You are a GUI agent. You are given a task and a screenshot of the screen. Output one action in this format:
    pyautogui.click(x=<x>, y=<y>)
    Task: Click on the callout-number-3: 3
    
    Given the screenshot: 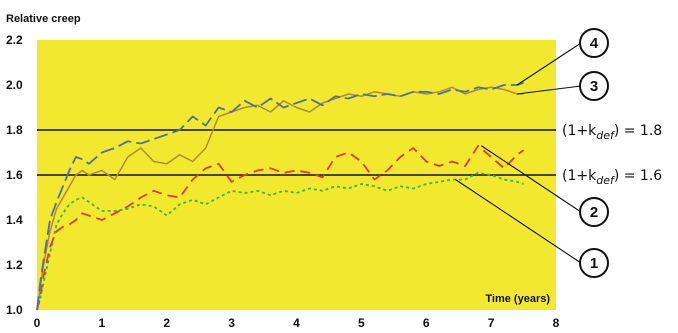 What is the action you would take?
    pyautogui.click(x=594, y=86)
    